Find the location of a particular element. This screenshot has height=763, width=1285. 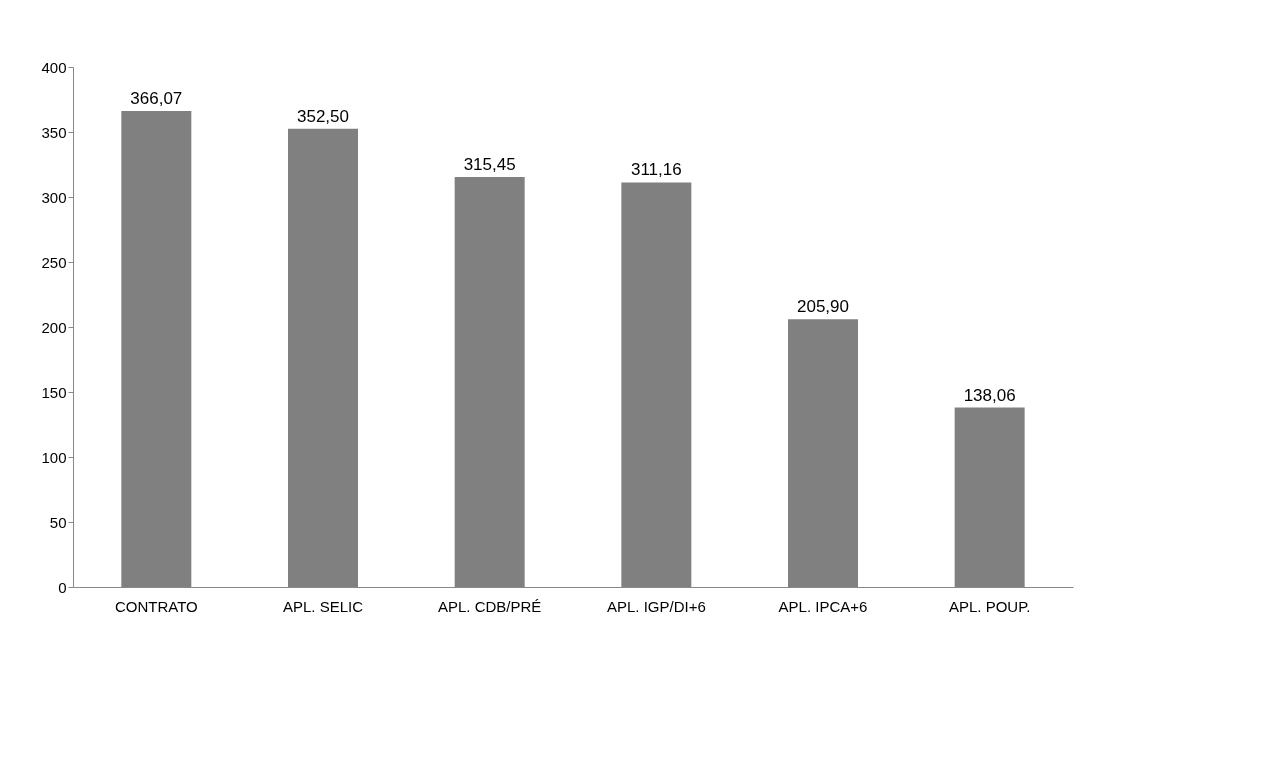

y-tick-label: 100 is located at coordinates (54, 457).